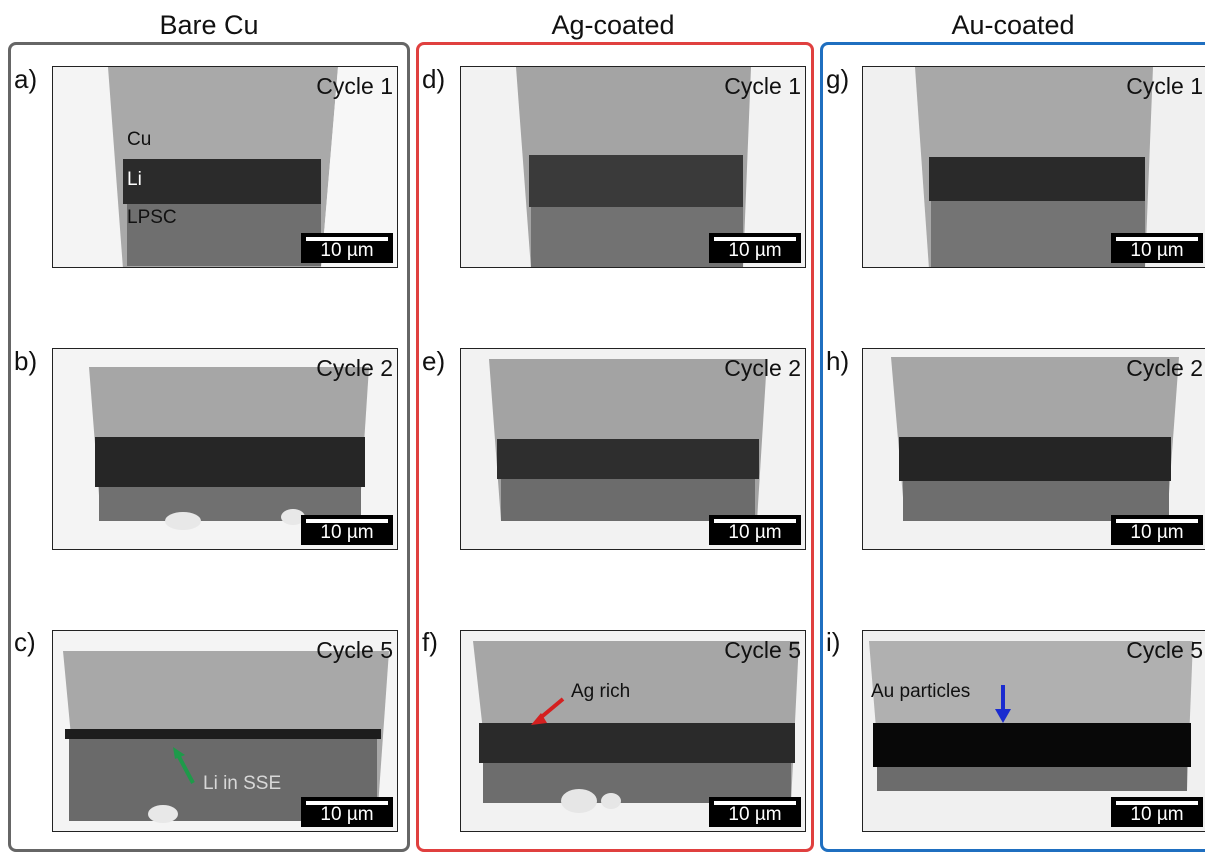 The height and width of the screenshot is (852, 1205). What do you see at coordinates (762, 650) in the screenshot?
I see `cycle-label-f: Cycle 5` at bounding box center [762, 650].